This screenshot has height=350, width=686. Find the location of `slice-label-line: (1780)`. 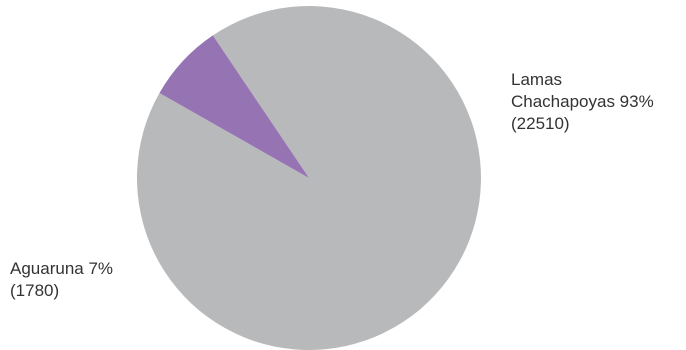

slice-label-line: (1780) is located at coordinates (34, 290).